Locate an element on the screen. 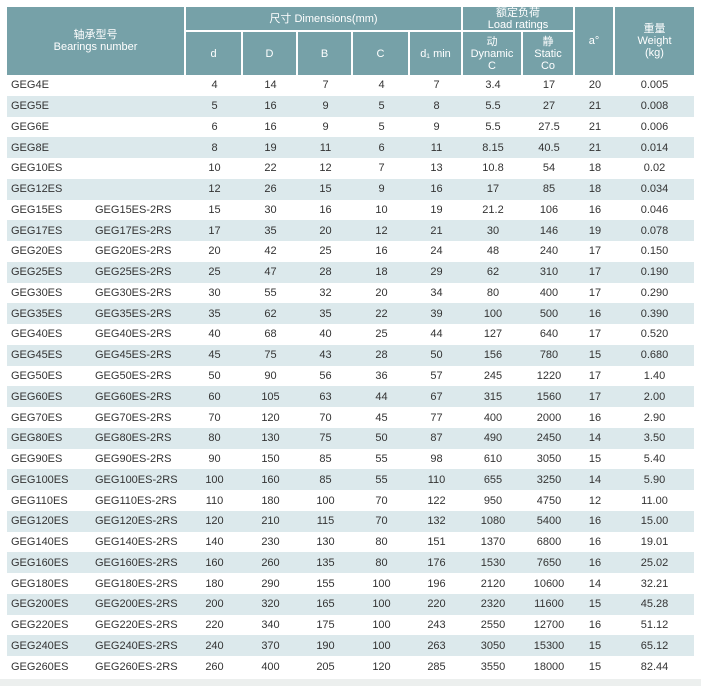  cell-model_2rs: GEG180ES-2RS is located at coordinates (136, 583).